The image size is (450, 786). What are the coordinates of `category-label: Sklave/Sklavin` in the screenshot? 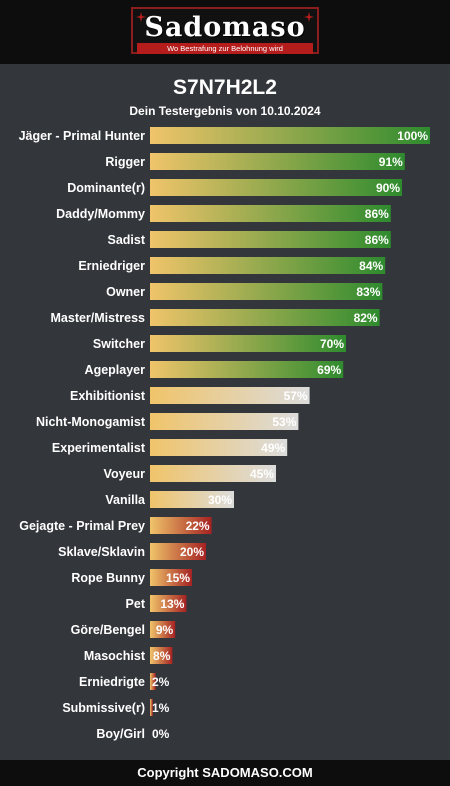 It's located at (101, 552).